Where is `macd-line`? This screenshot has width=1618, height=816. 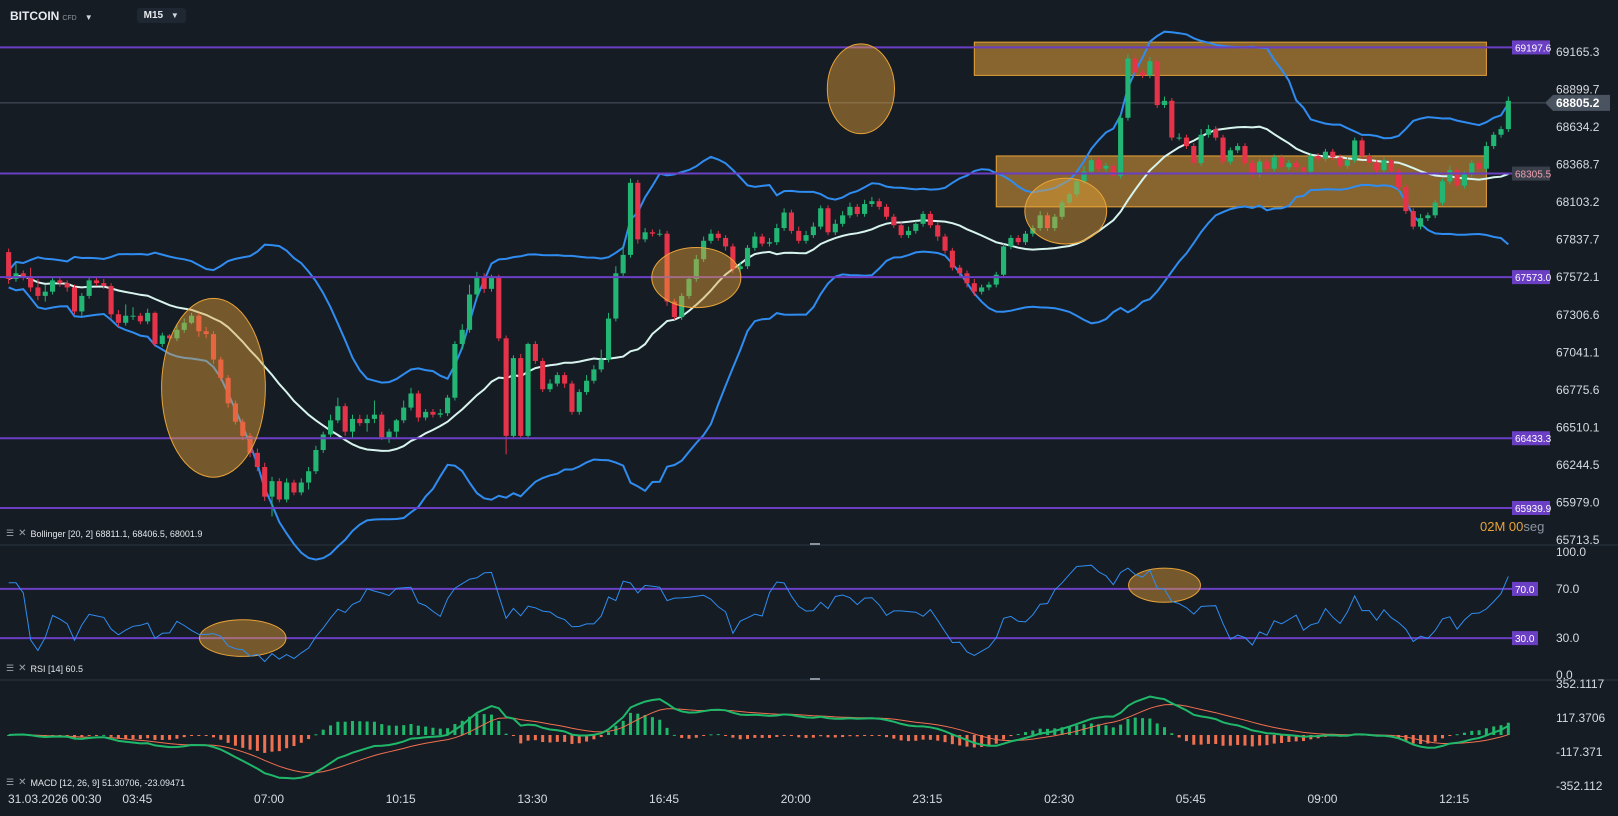 macd-line is located at coordinates (758, 737).